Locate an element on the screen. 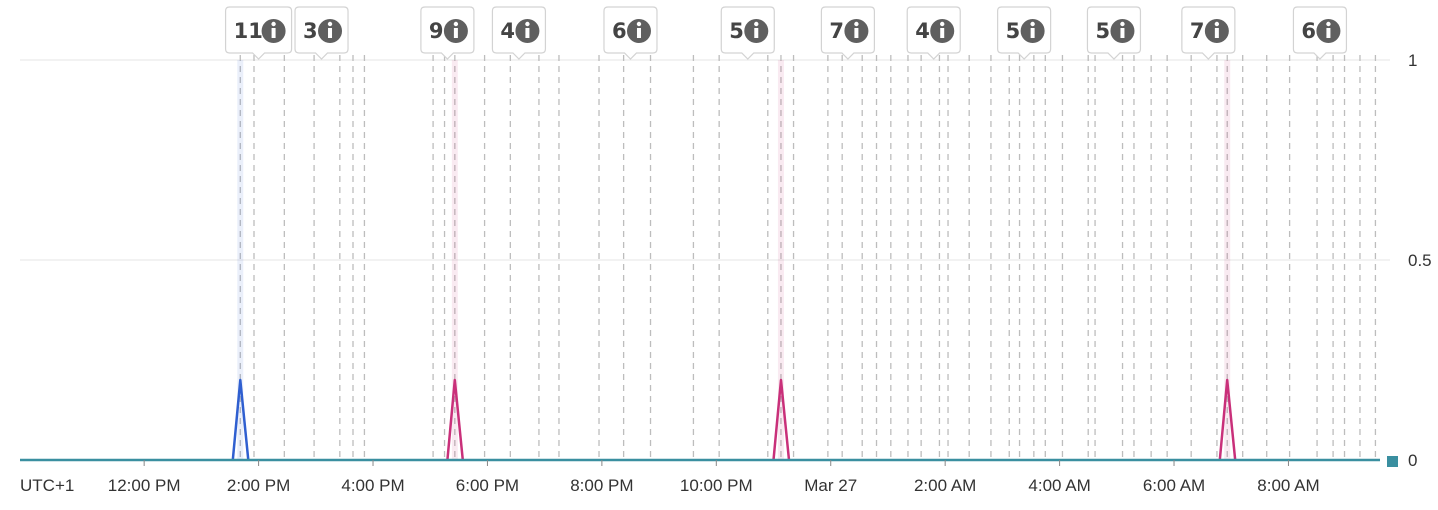 The image size is (1438, 510). x-tick-label: 2:00 PM is located at coordinates (258, 485).